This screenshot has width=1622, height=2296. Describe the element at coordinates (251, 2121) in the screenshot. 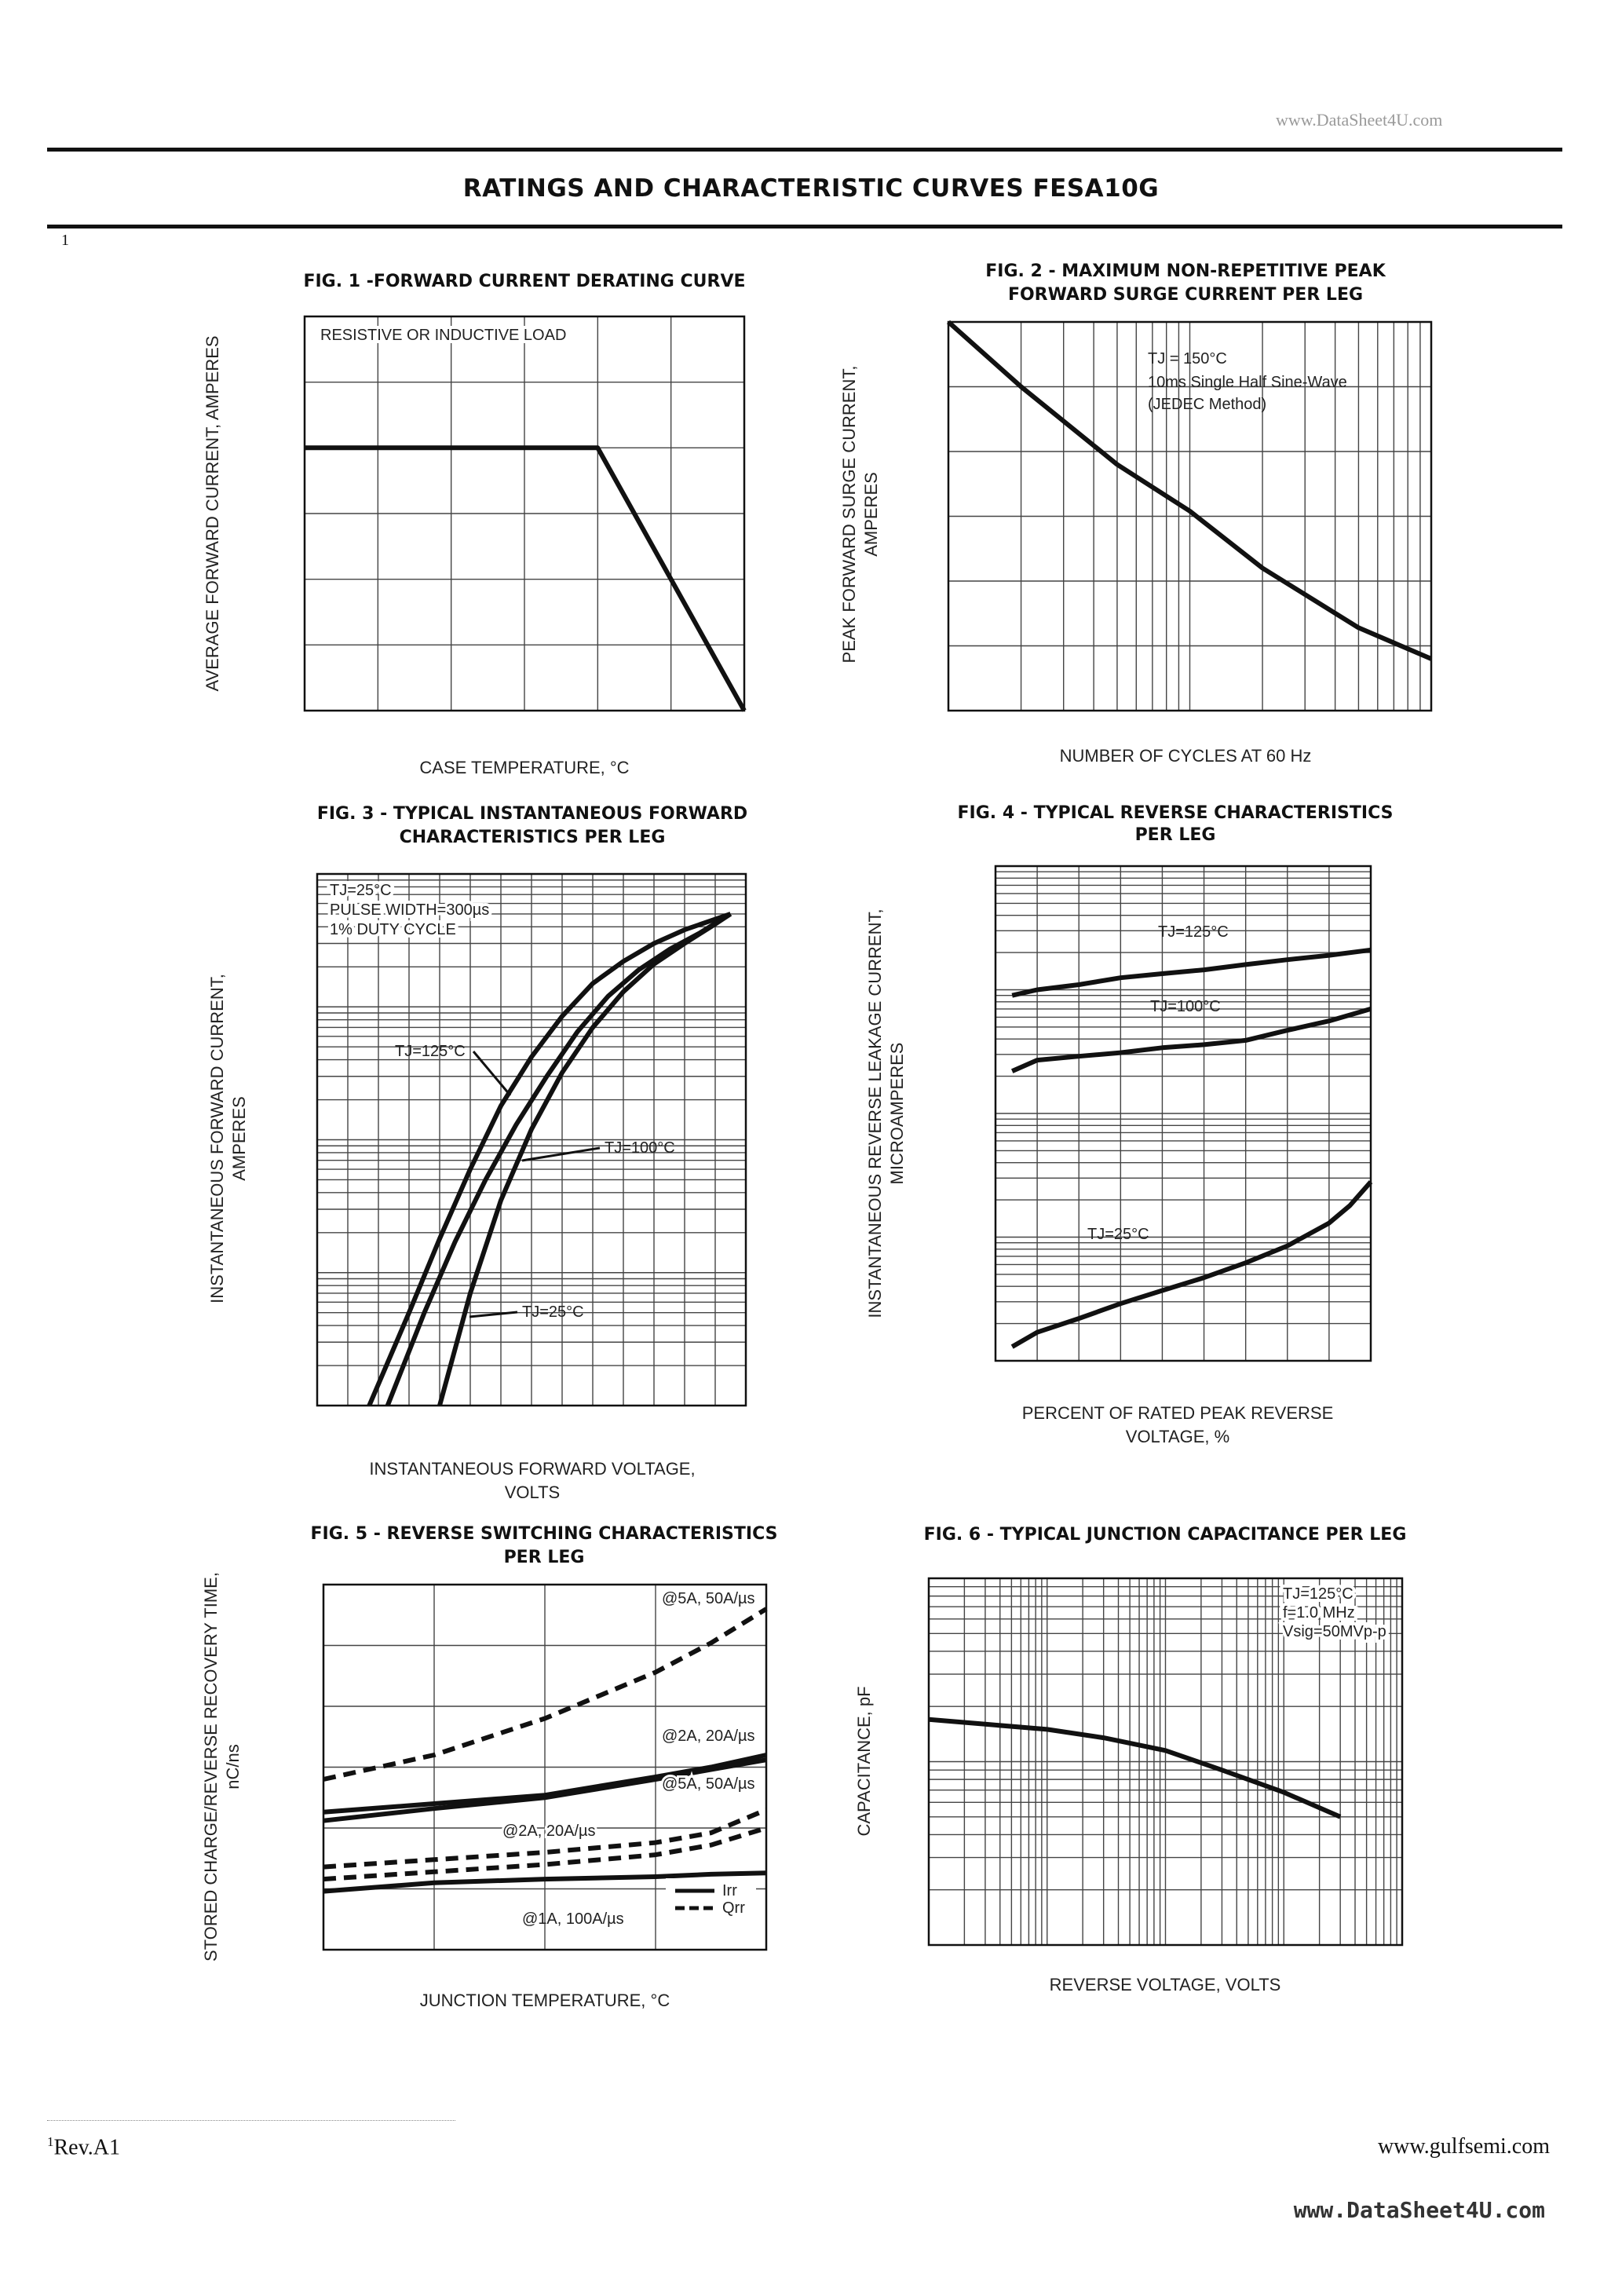

I see `footnote-rule` at that location.